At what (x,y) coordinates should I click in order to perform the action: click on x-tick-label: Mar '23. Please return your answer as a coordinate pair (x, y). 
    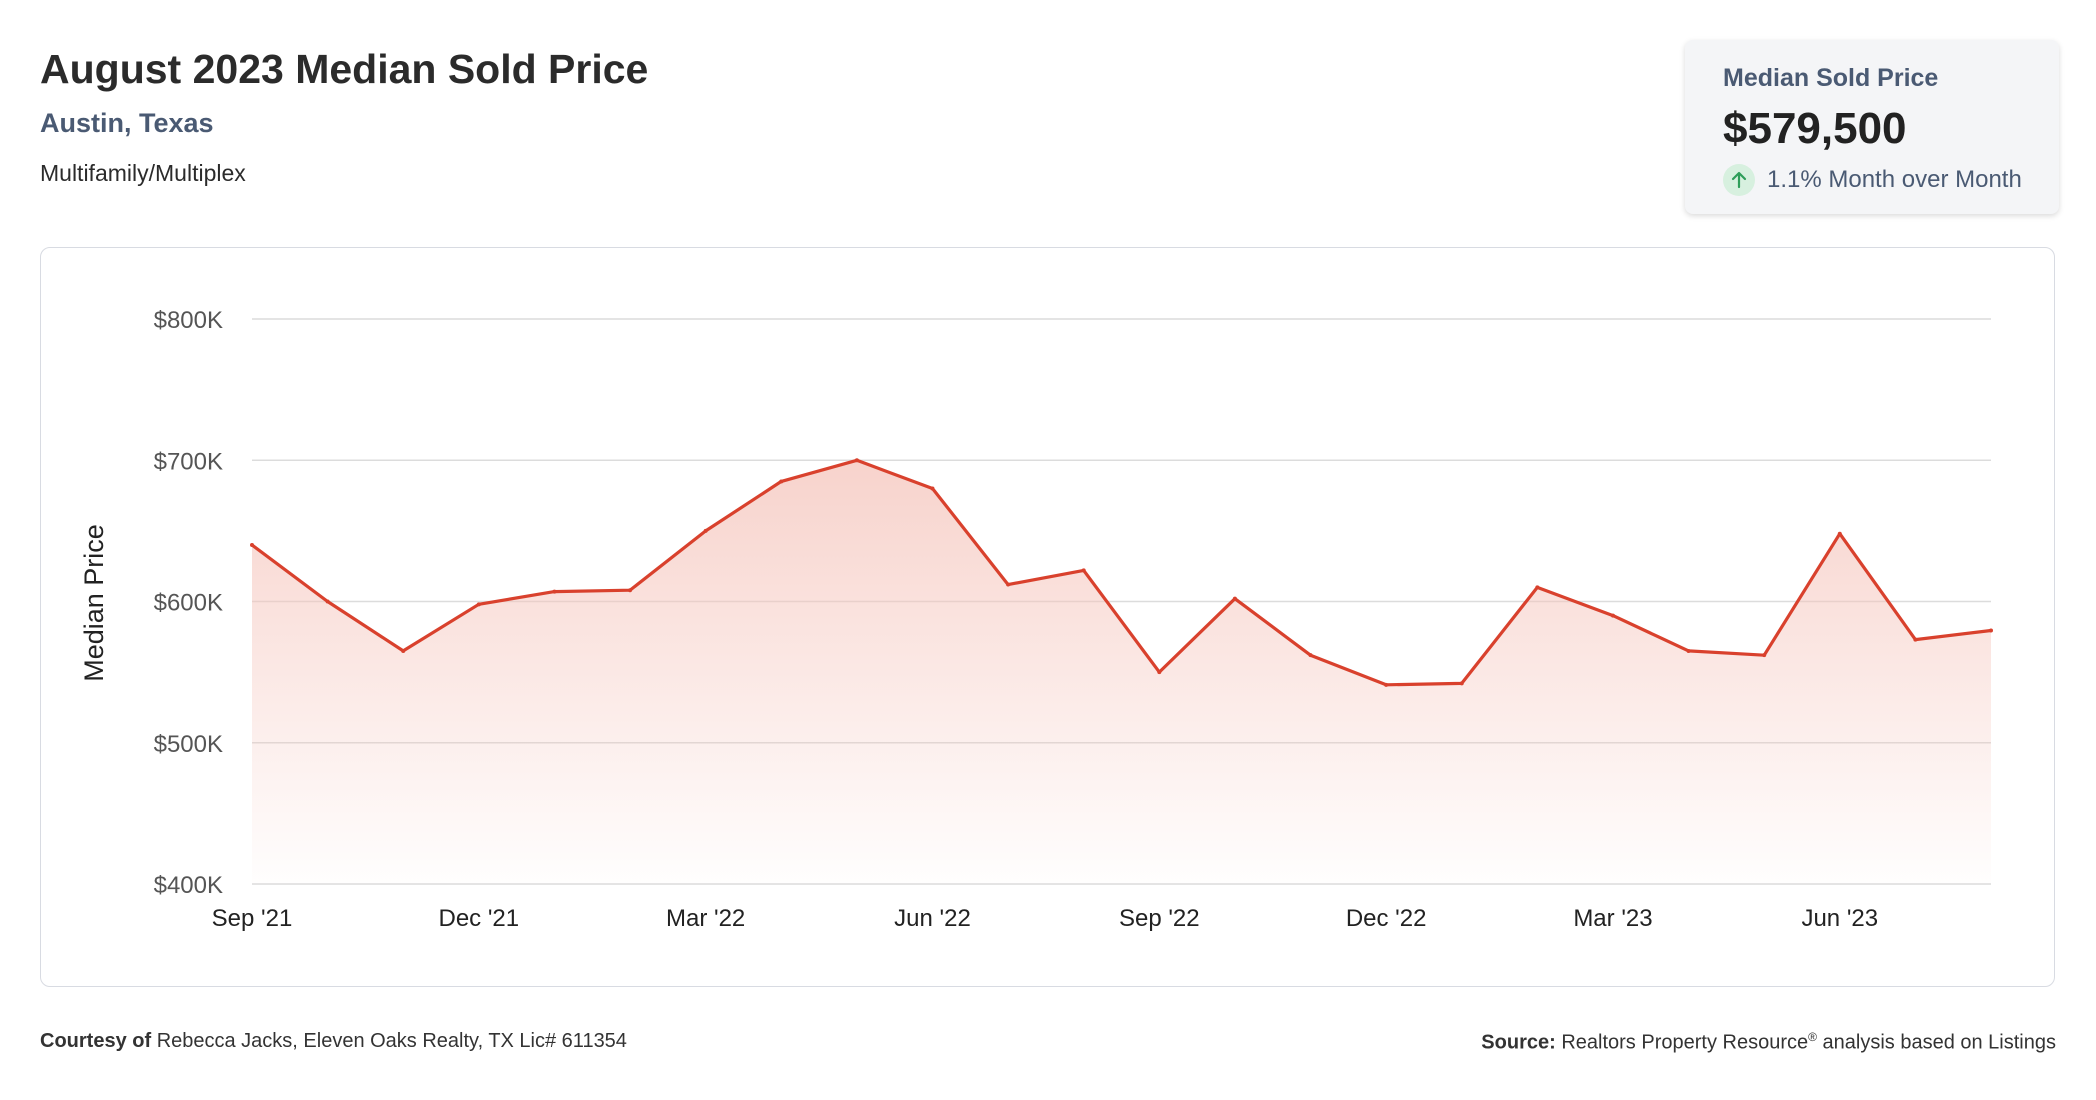
    Looking at the image, I should click on (1612, 918).